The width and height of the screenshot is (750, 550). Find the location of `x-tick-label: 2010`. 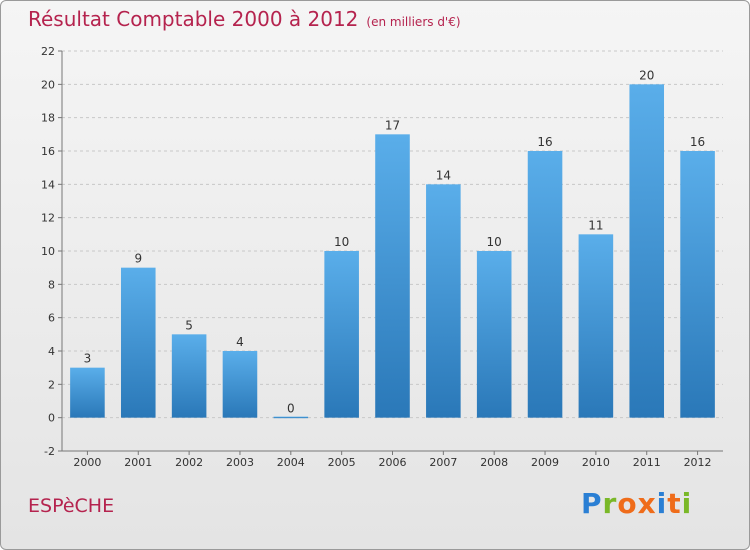

x-tick-label: 2010 is located at coordinates (596, 462).